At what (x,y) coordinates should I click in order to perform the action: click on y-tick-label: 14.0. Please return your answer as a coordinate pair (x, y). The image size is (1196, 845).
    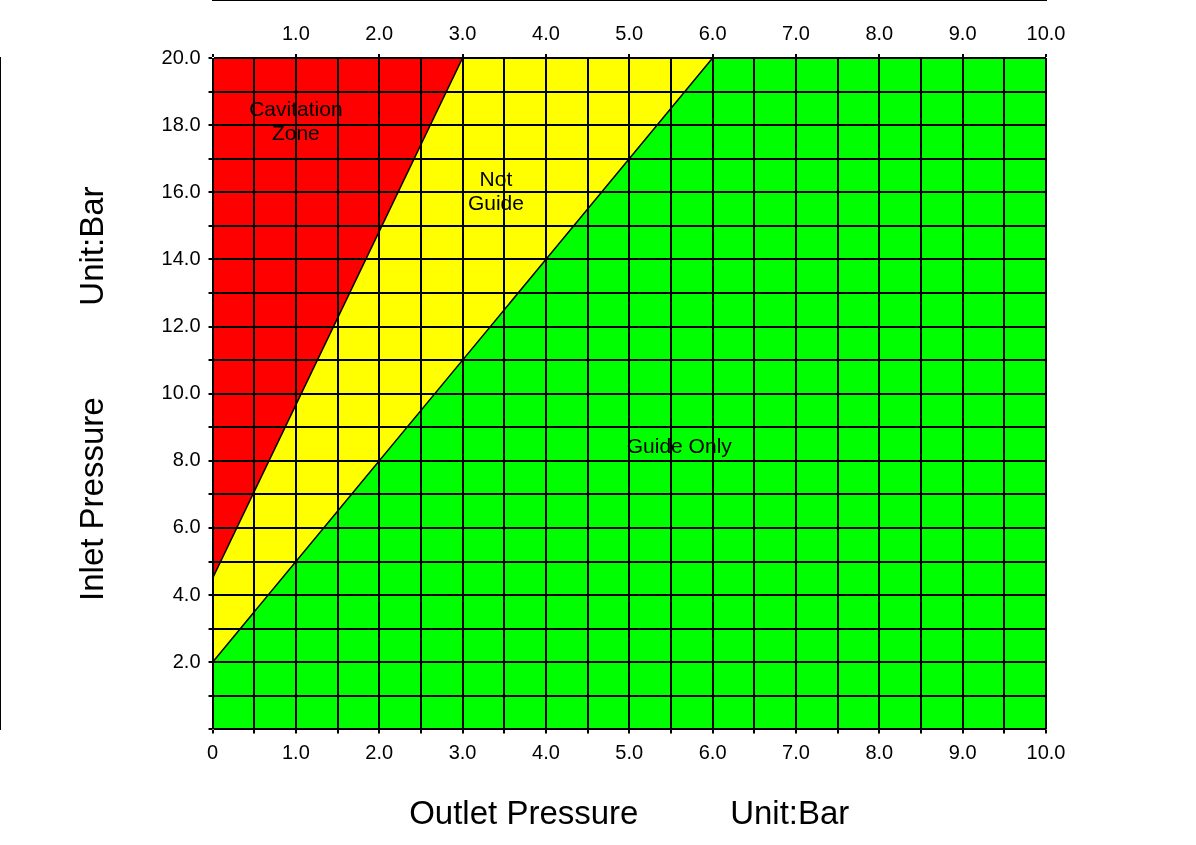
    Looking at the image, I should click on (181, 257).